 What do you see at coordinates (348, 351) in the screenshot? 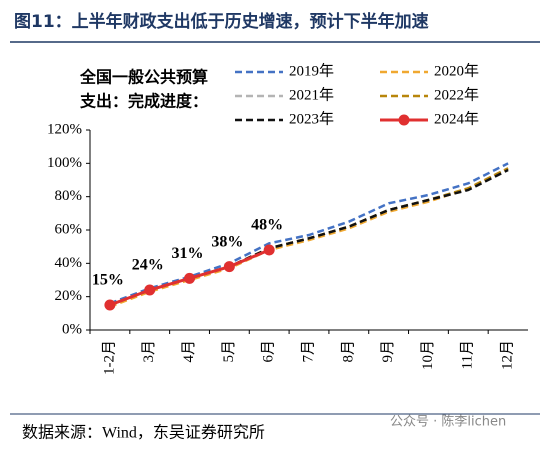
I see `x-tick-label: 8月` at bounding box center [348, 351].